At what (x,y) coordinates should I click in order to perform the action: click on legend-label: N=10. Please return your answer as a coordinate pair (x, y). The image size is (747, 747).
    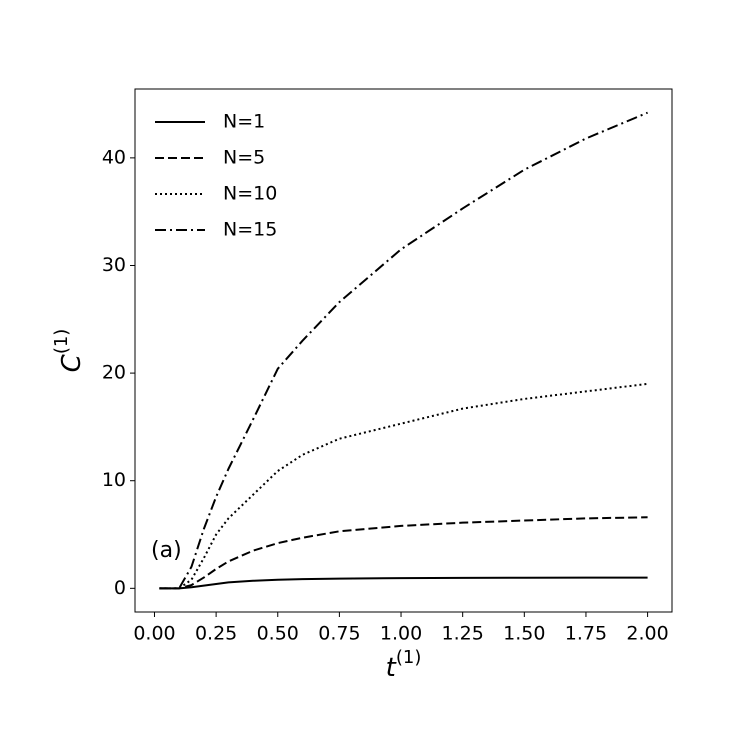
    Looking at the image, I should click on (250, 194).